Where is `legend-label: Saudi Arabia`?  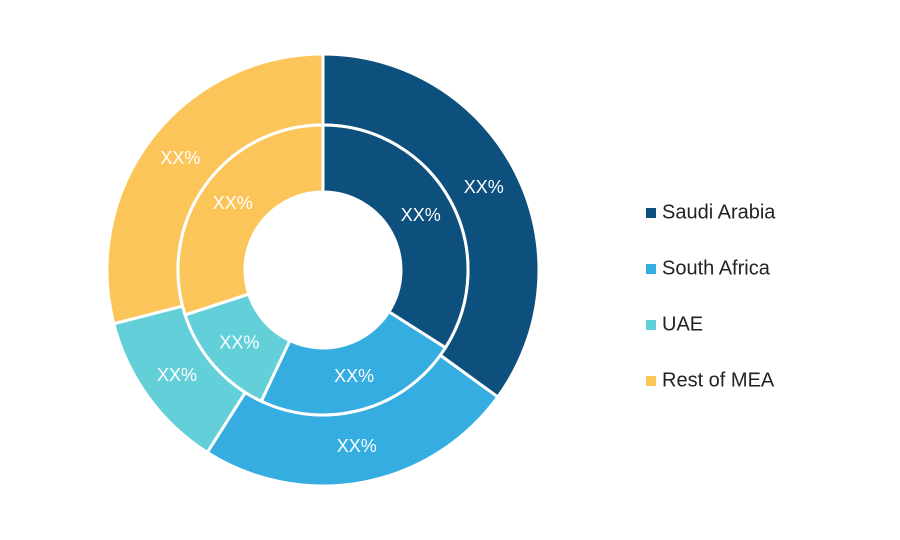 legend-label: Saudi Arabia is located at coordinates (719, 212).